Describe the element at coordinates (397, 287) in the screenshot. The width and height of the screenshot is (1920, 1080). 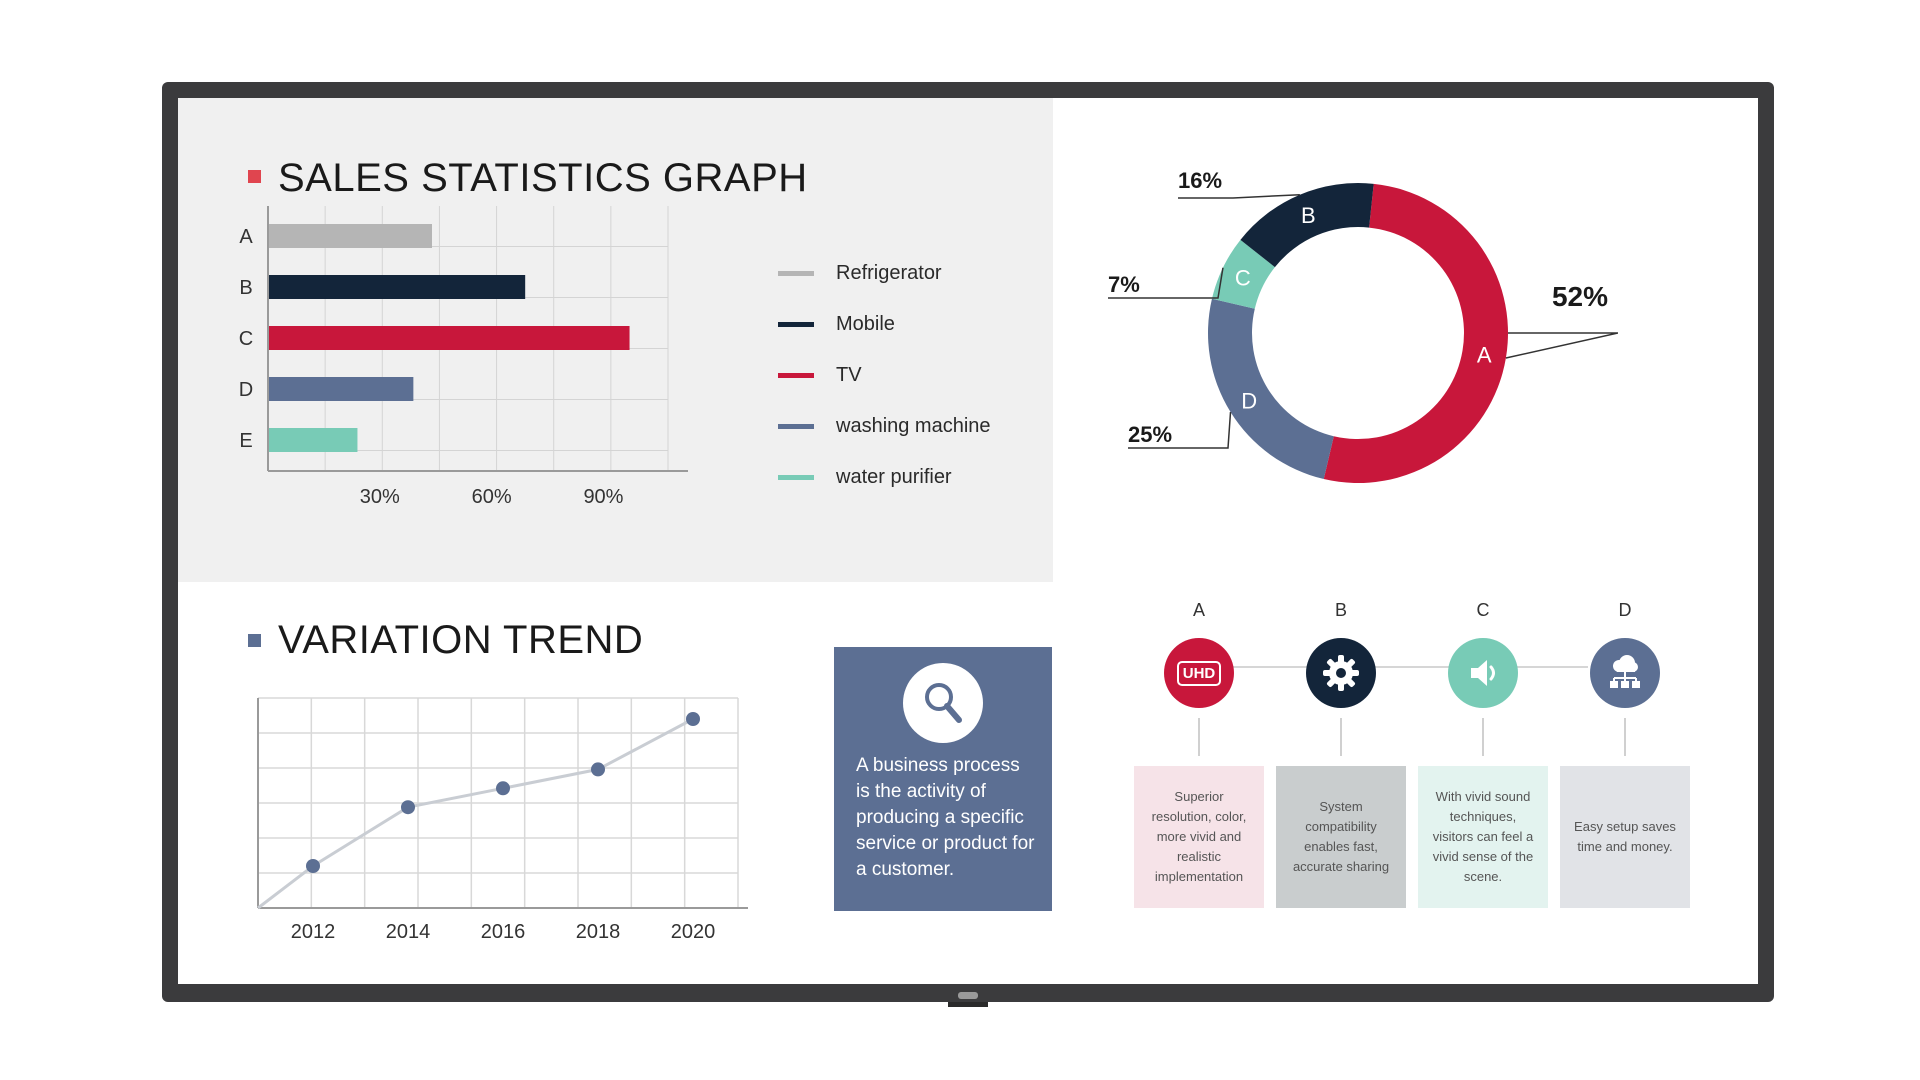
I see `bar-b` at that location.